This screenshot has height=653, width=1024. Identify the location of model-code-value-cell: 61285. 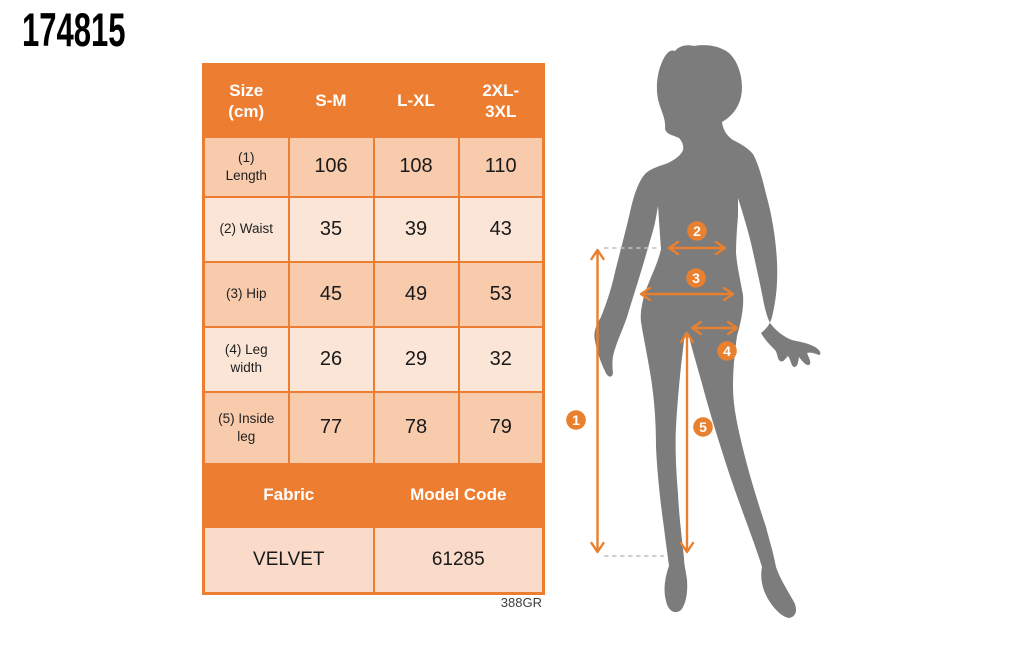
(458, 560).